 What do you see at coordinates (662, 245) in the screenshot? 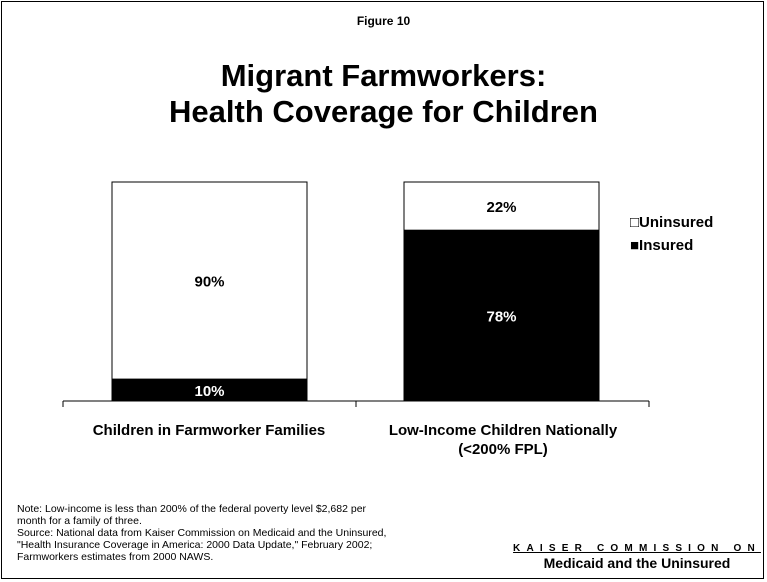
I see `legend-label-insured: ■Insured` at bounding box center [662, 245].